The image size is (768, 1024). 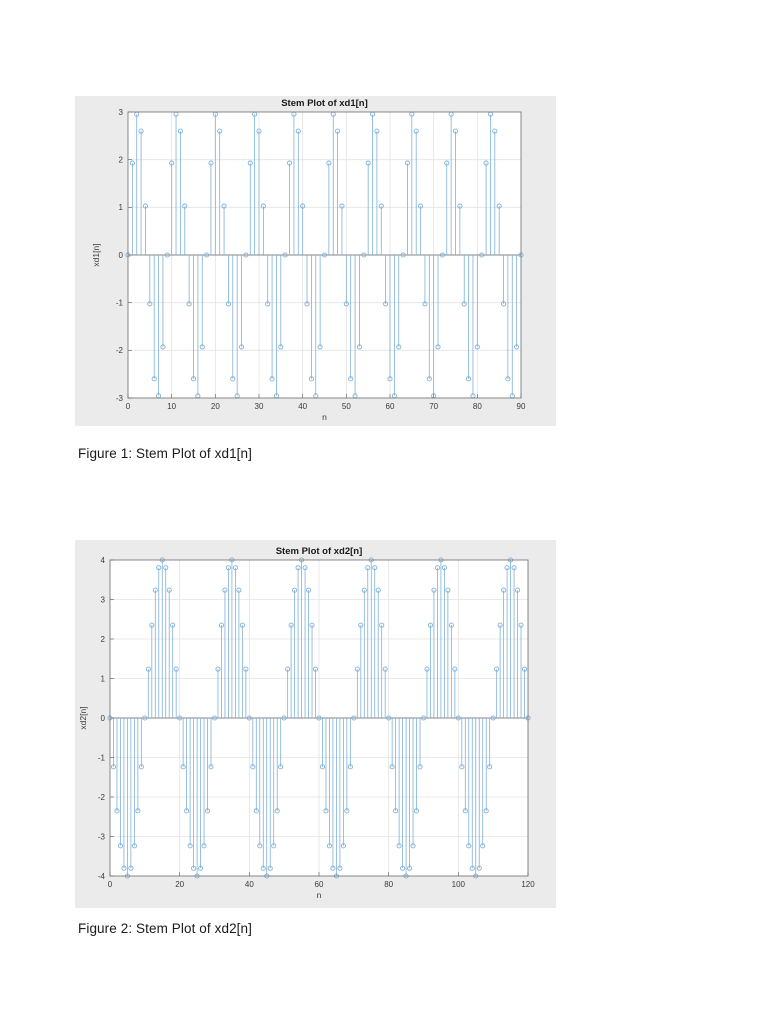 I want to click on svg-text: 90, so click(x=521, y=406).